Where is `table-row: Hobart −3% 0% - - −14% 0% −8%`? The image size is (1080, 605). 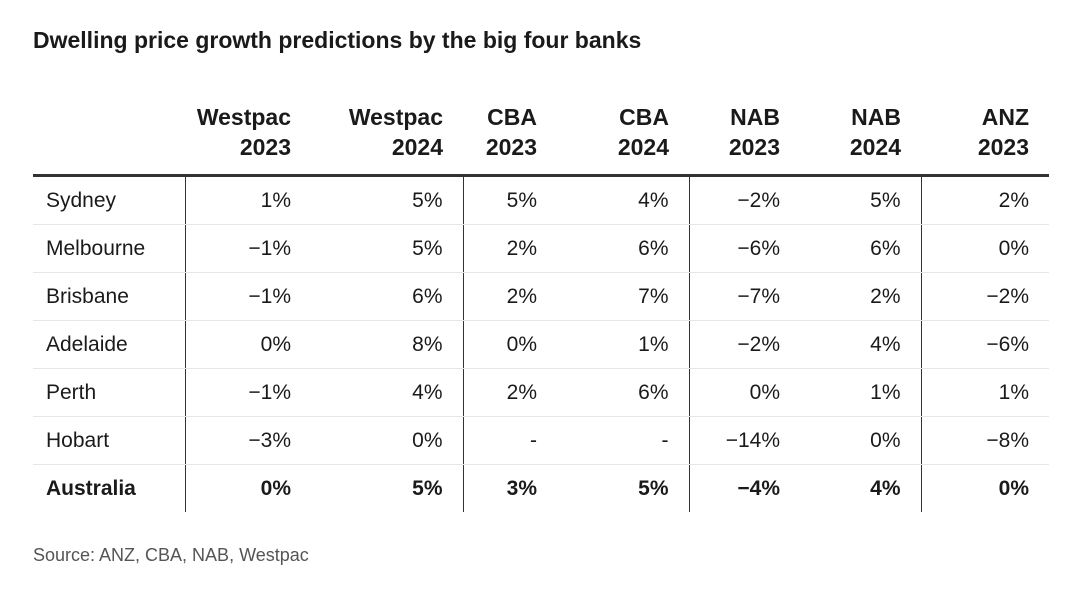
table-row: Hobart −3% 0% - - −14% 0% −8% is located at coordinates (541, 440).